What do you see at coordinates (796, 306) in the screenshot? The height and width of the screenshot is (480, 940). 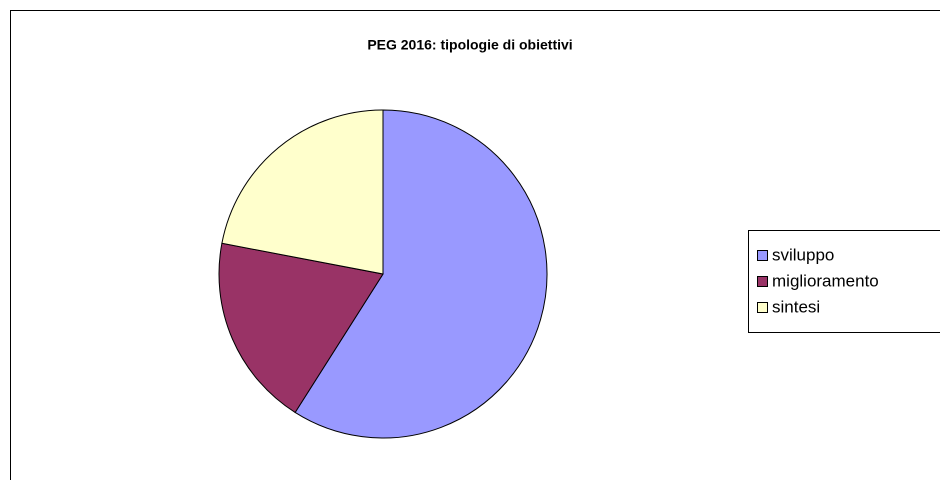 I see `legend-label: sintesi` at bounding box center [796, 306].